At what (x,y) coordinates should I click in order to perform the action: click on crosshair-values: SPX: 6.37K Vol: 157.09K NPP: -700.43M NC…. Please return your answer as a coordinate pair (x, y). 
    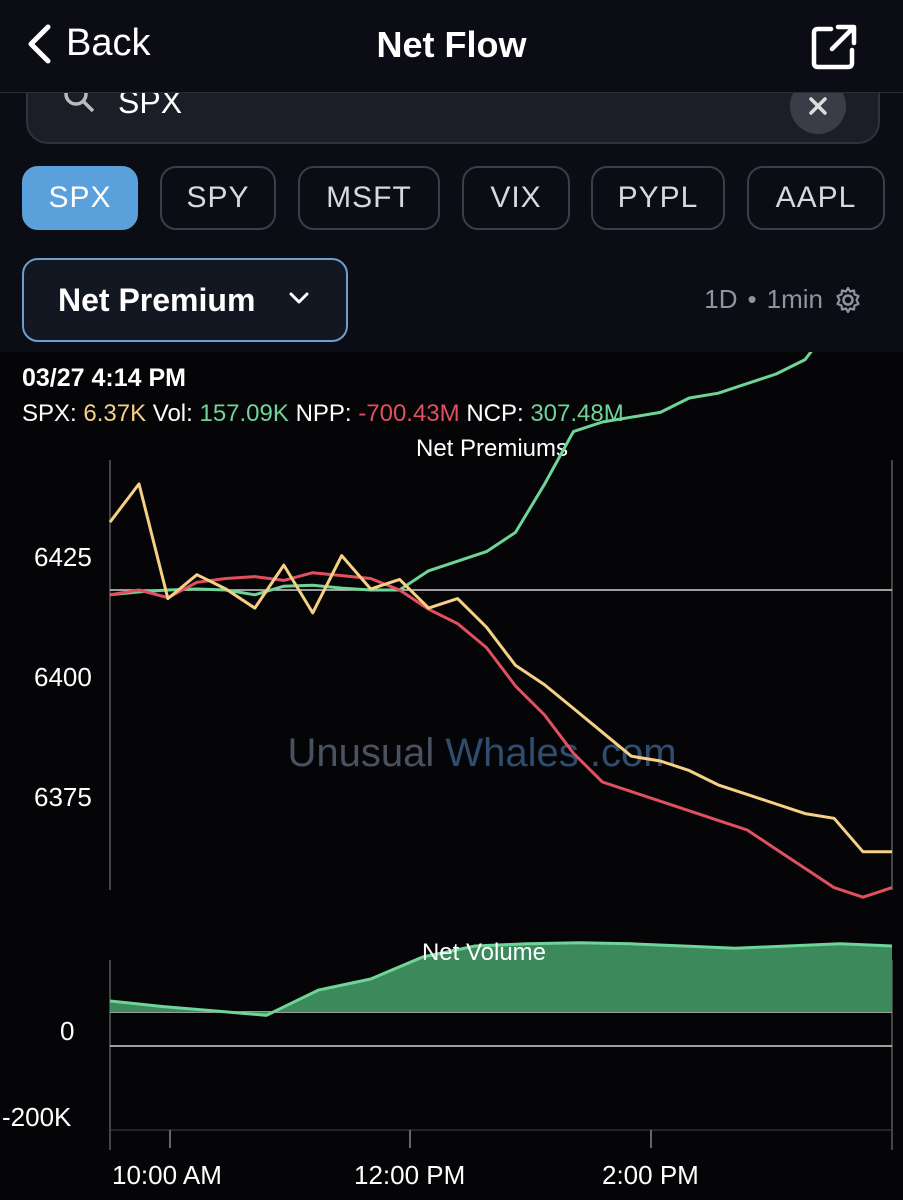
    Looking at the image, I should click on (323, 414).